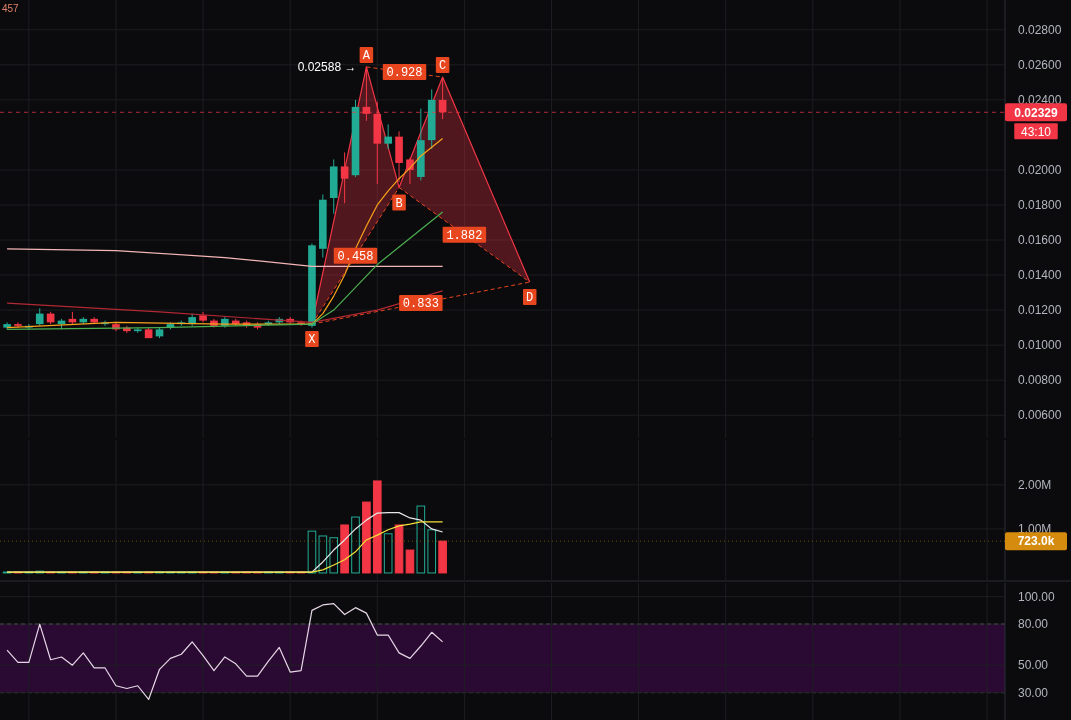 This screenshot has width=1071, height=720. What do you see at coordinates (1036, 541) in the screenshot?
I see `ref-line-label: 723.0k` at bounding box center [1036, 541].